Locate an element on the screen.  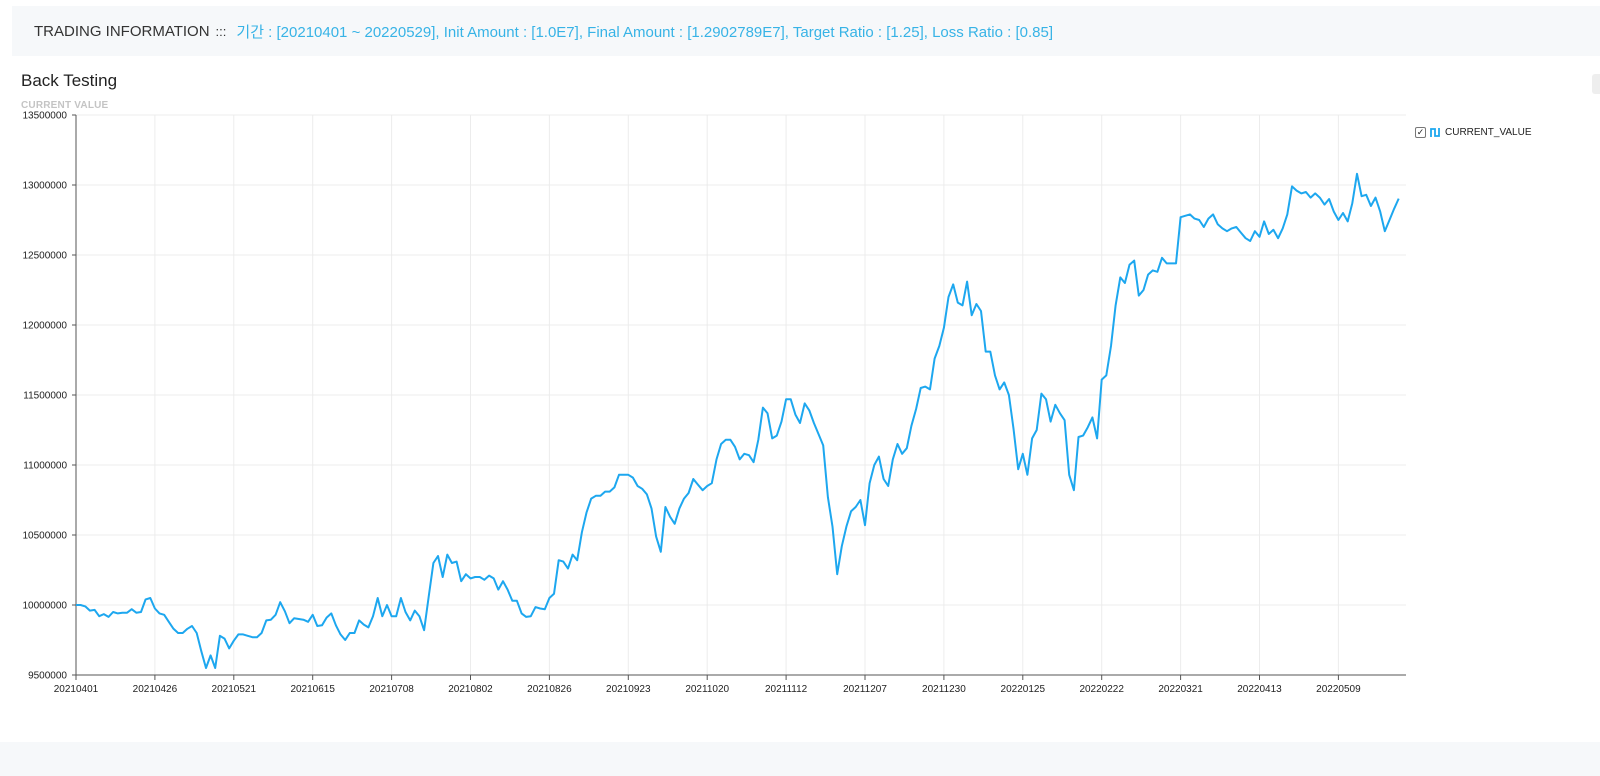
x-tick-label: 20210401 is located at coordinates (76, 689).